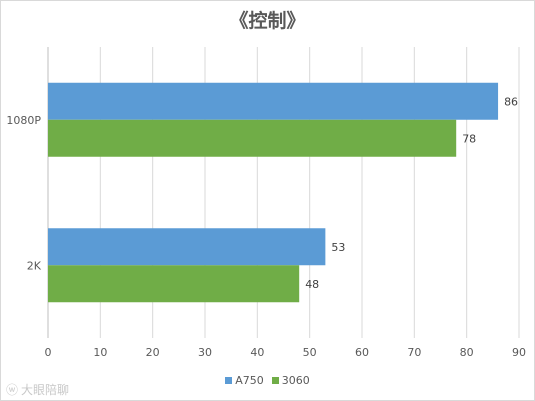  What do you see at coordinates (267, 380) in the screenshot?
I see `legend: A750 3060` at bounding box center [267, 380].